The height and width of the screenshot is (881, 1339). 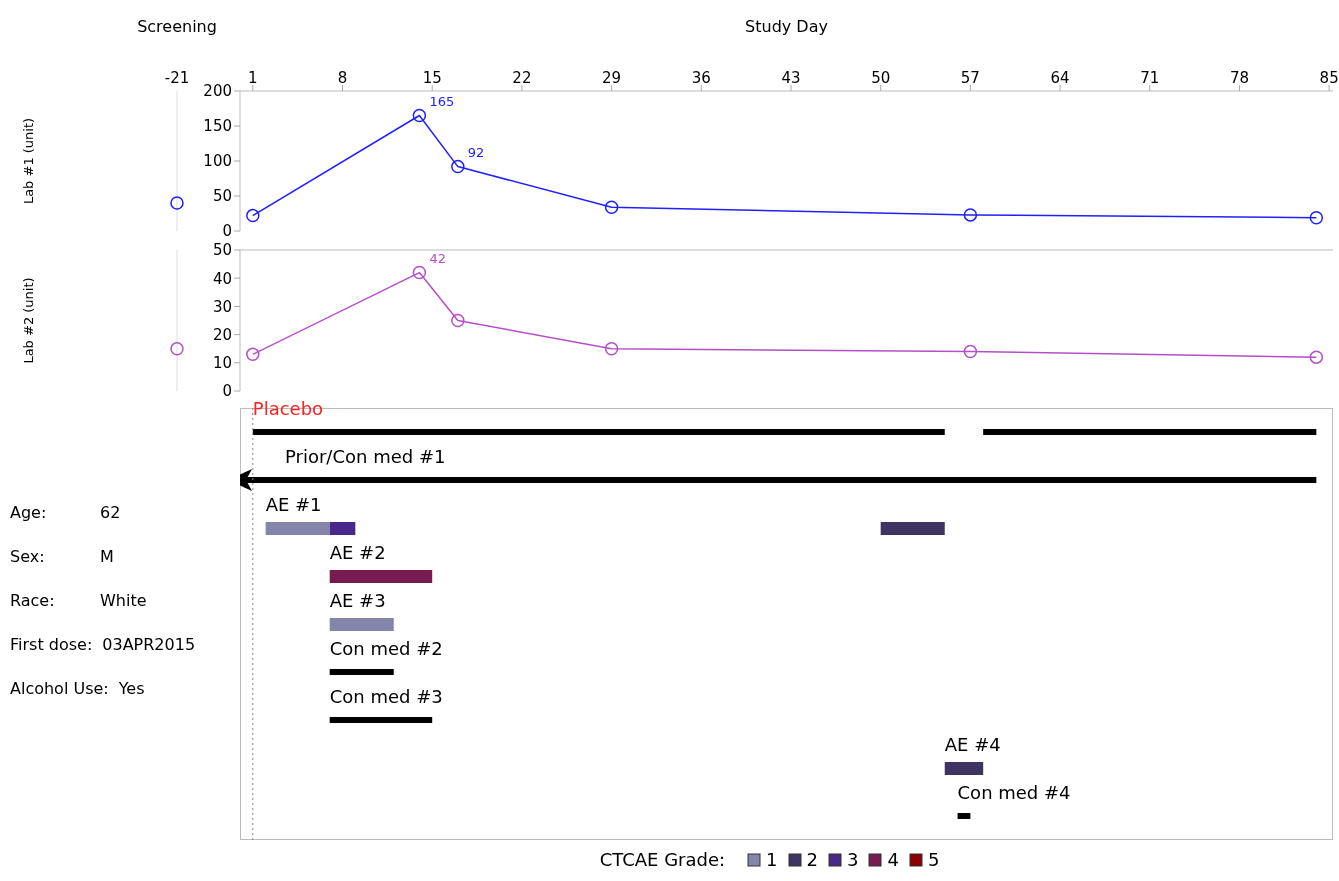 What do you see at coordinates (357, 552) in the screenshot?
I see `category-label: AE #2` at bounding box center [357, 552].